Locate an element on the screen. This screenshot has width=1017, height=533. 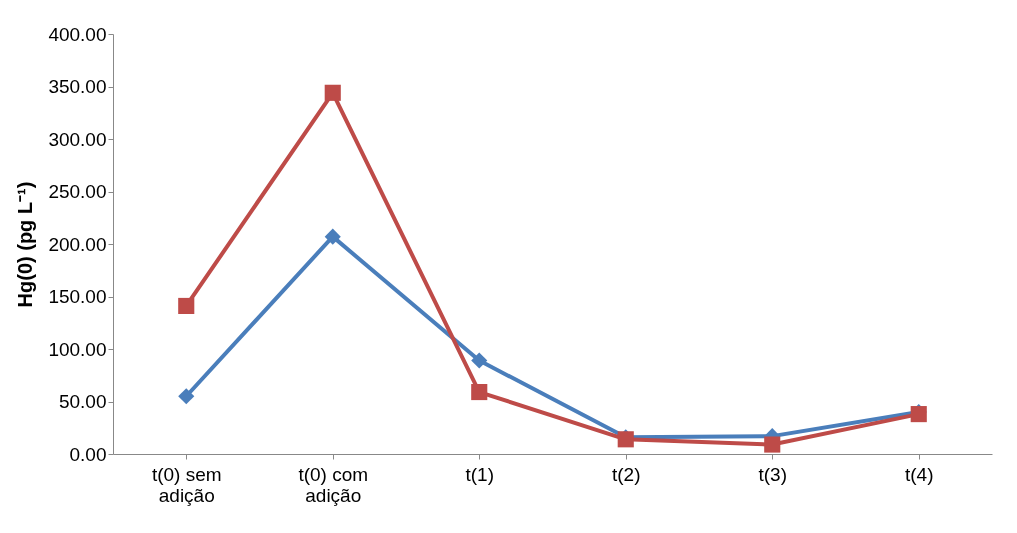
x-tick-label: t(0) com adição is located at coordinates (333, 484).